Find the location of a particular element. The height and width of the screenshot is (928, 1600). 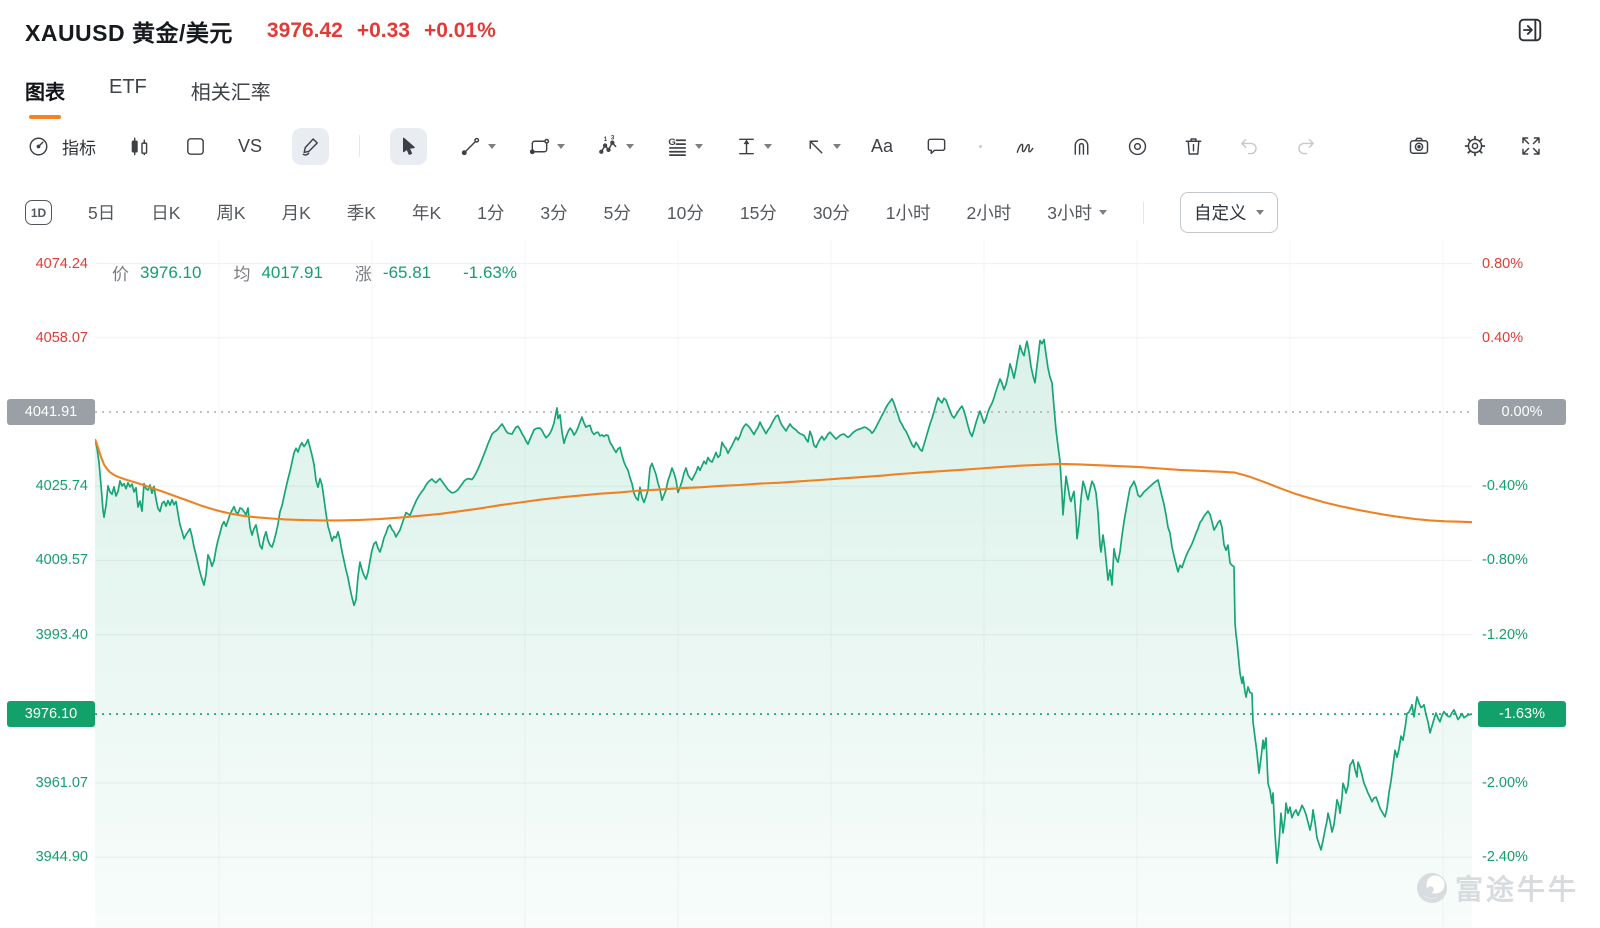

period-item: 季K is located at coordinates (361, 213).